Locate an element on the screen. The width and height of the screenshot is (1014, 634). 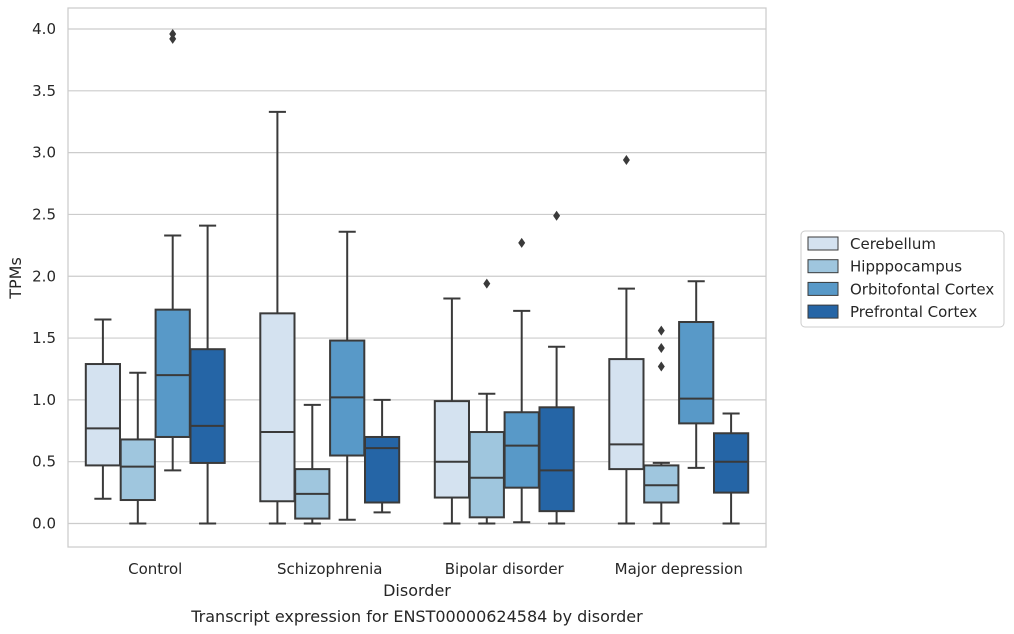
box-major-depression-hipppocampus is located at coordinates (661, 425).